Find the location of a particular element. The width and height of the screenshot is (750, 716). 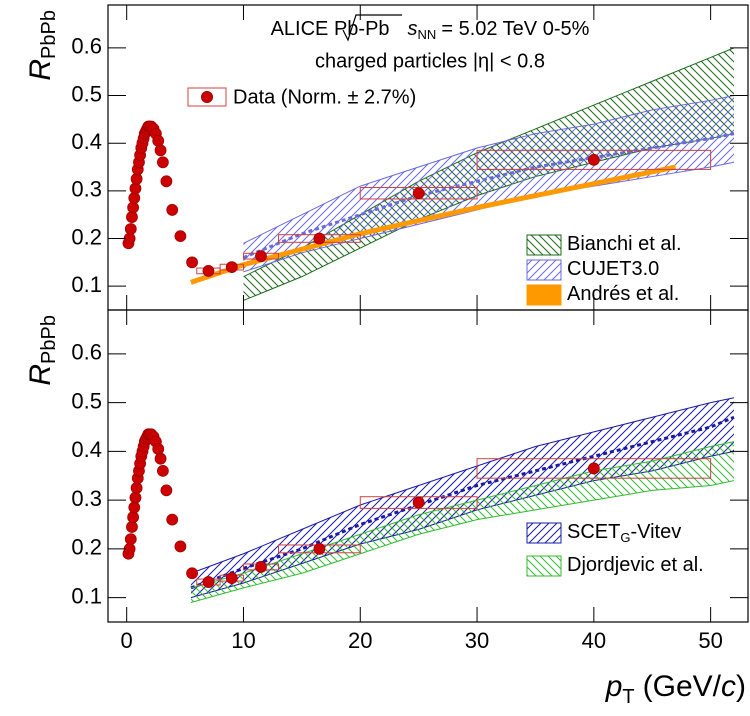

text-part: (GeV/ is located at coordinates (682, 686).